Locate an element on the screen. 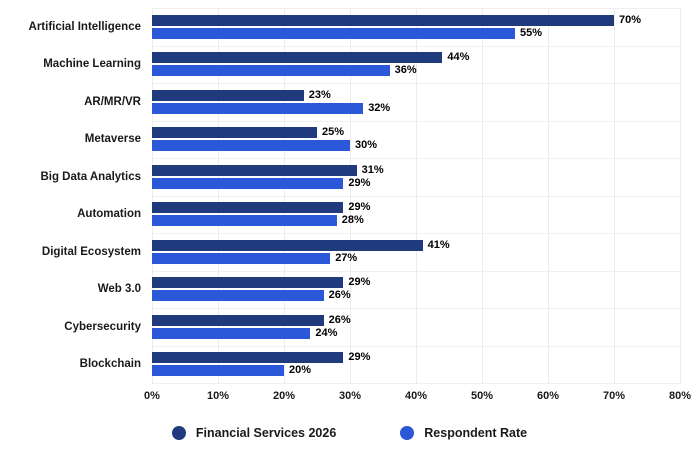 The height and width of the screenshot is (462, 699). category-label: Web 3.0 is located at coordinates (119, 289).